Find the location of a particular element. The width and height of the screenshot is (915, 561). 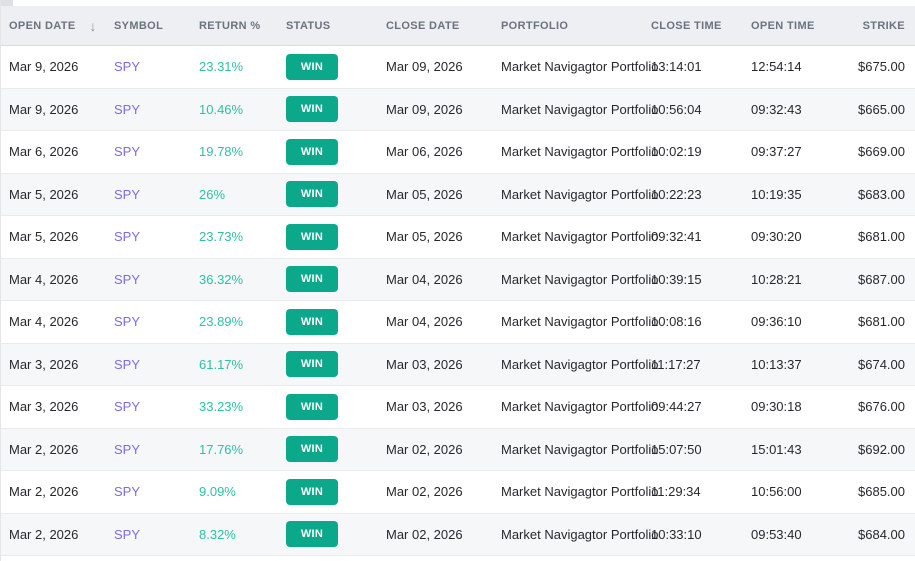

cell-close-time: 10:02:19 is located at coordinates (676, 152).